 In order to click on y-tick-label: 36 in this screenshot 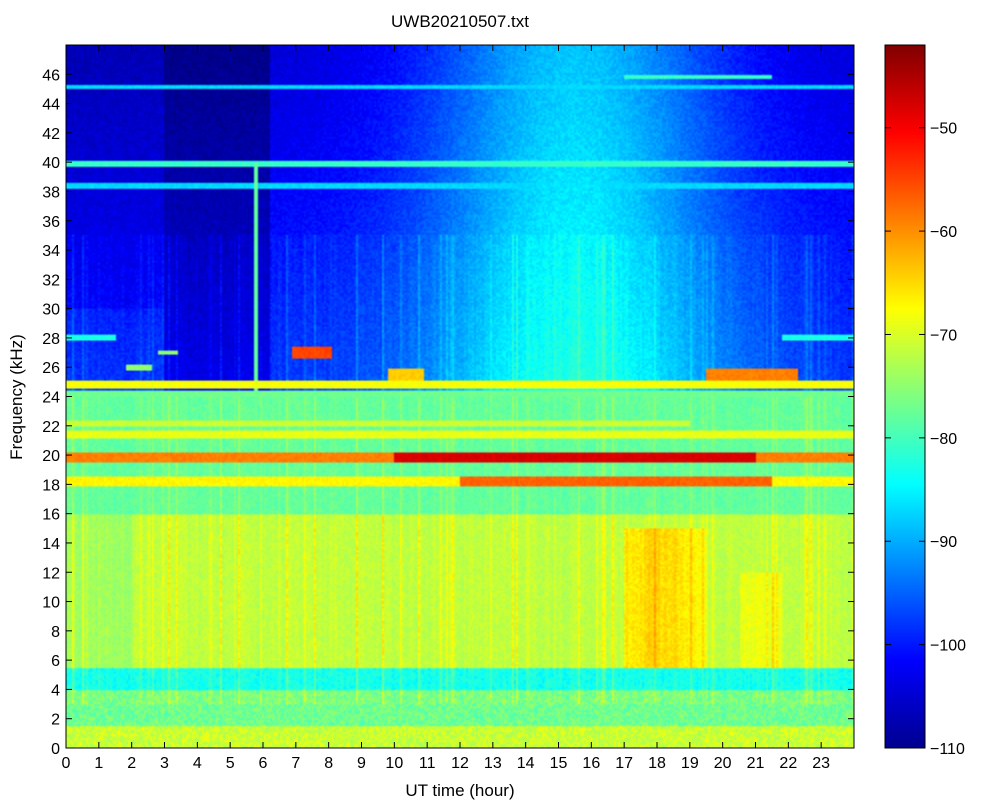, I will do `click(51, 222)`.